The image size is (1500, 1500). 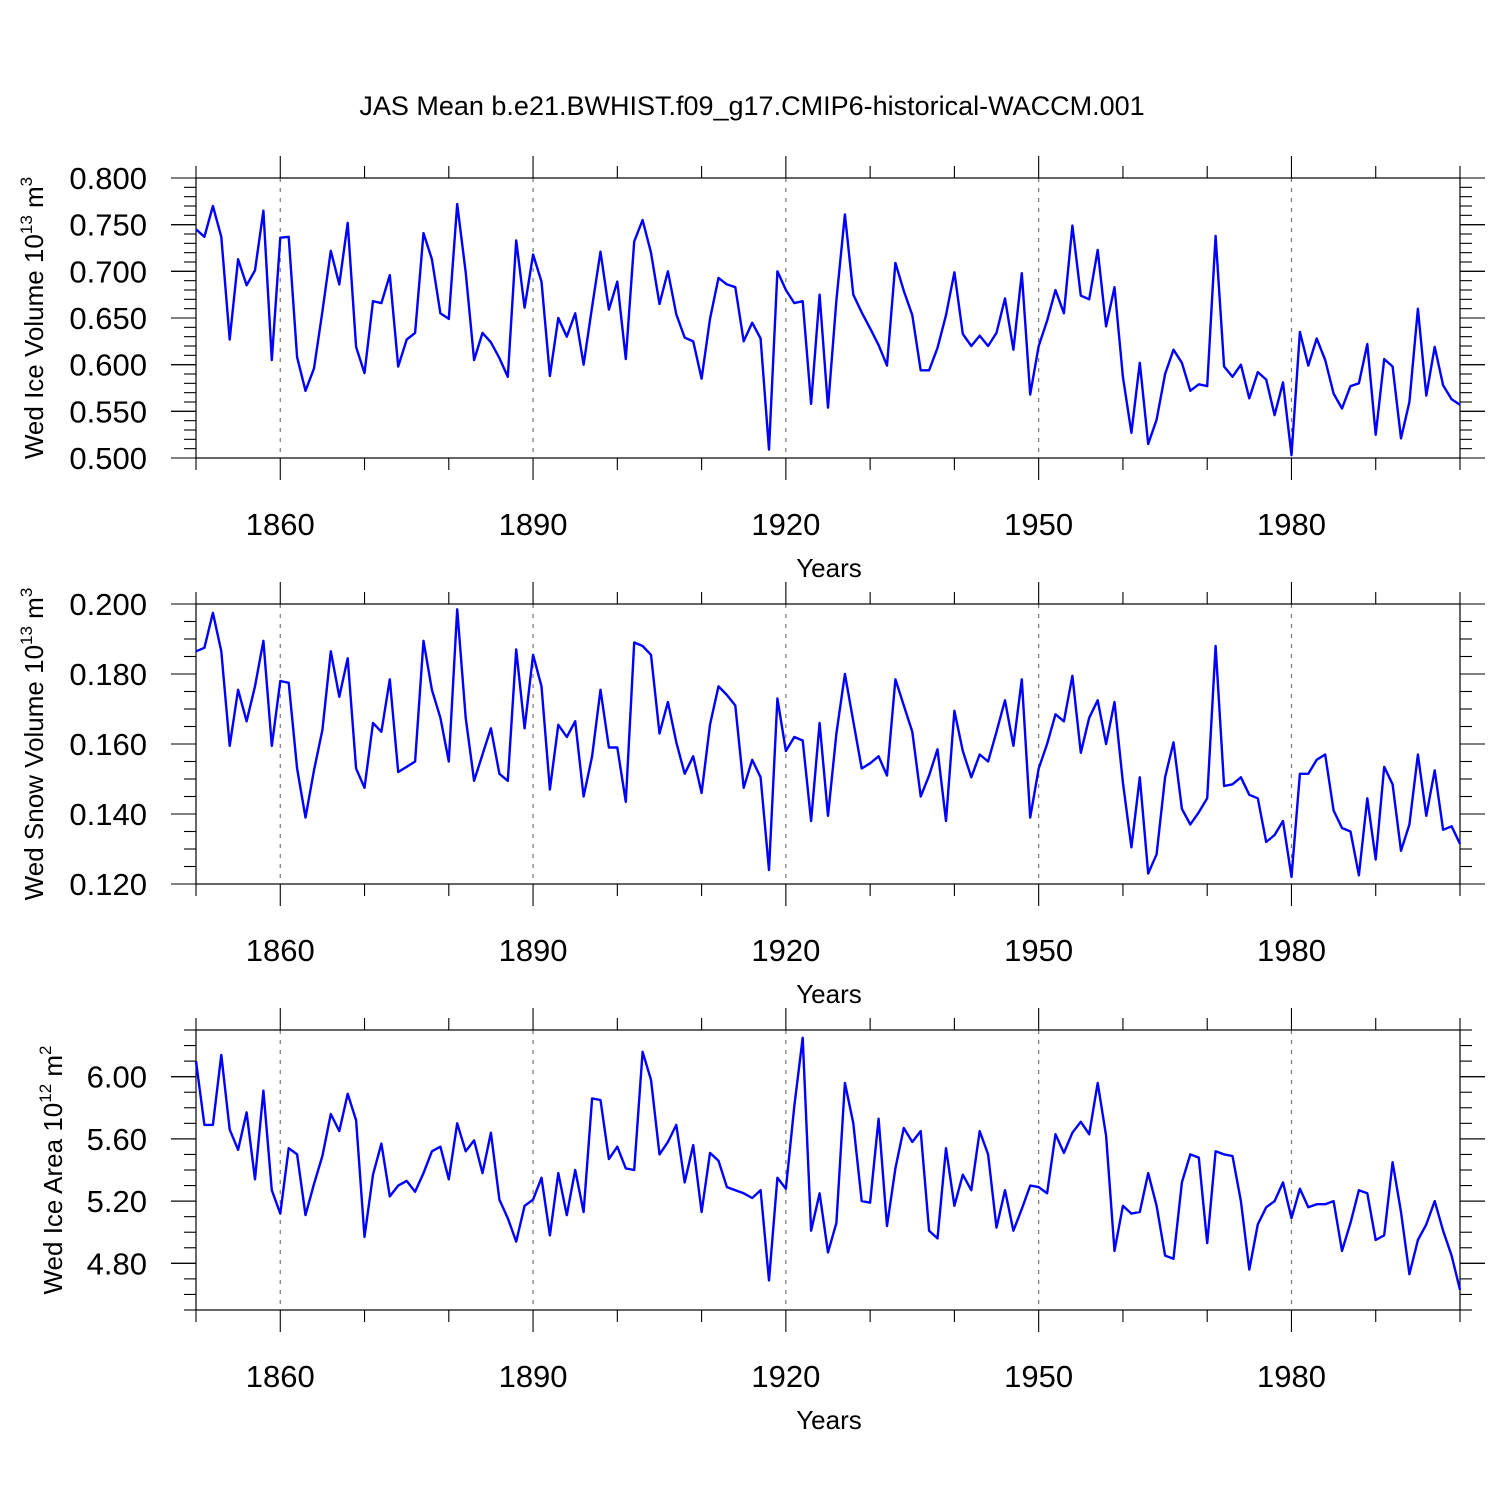 I want to click on y-tick-label: 0.800, so click(x=108, y=178).